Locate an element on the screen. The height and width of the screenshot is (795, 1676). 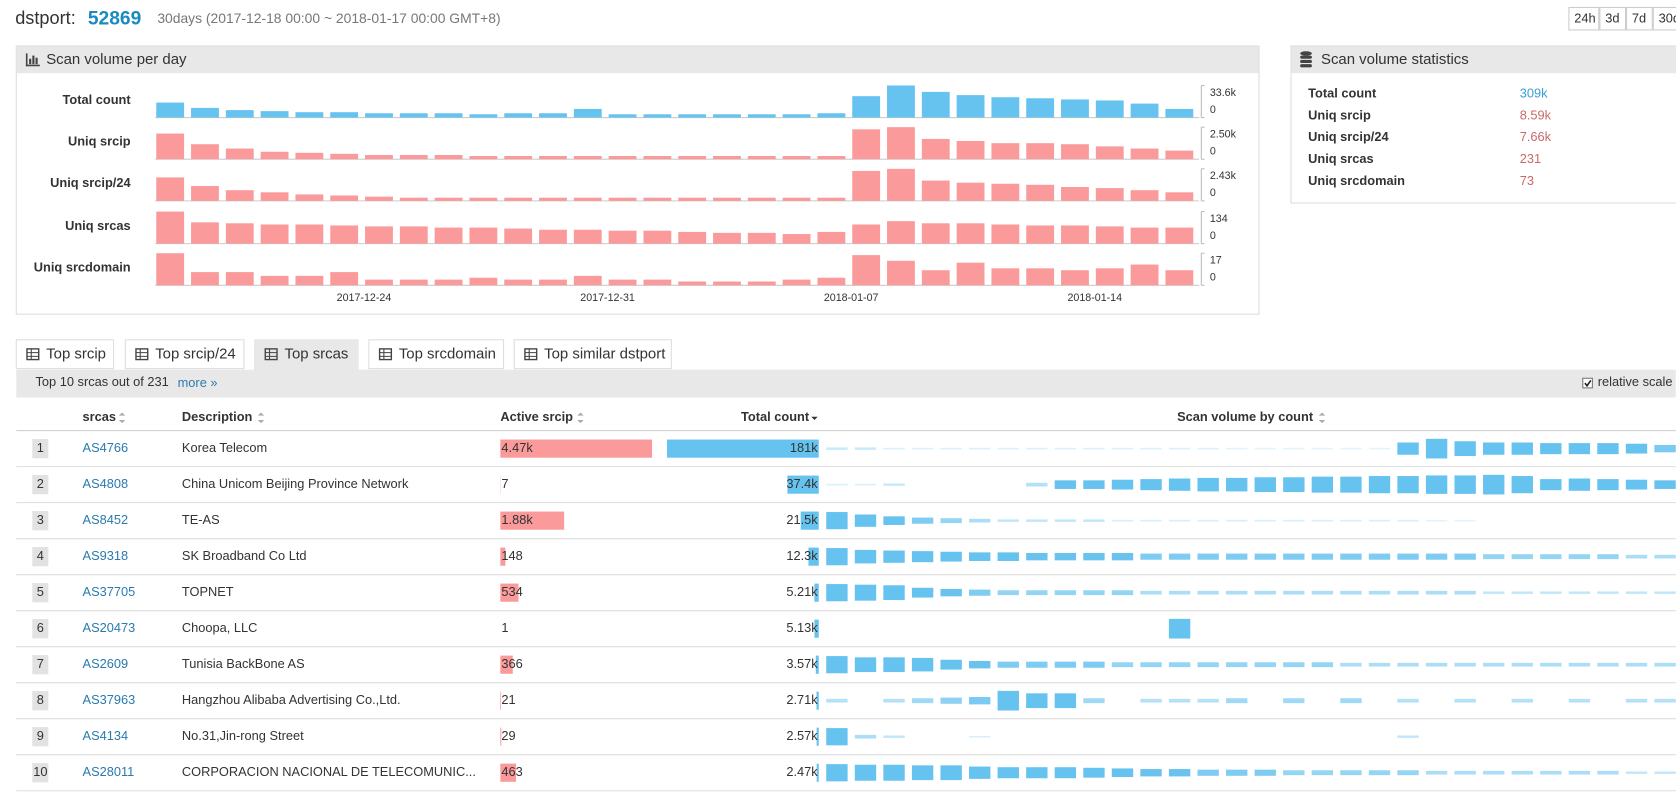
total-bar is located at coordinates (817, 700).